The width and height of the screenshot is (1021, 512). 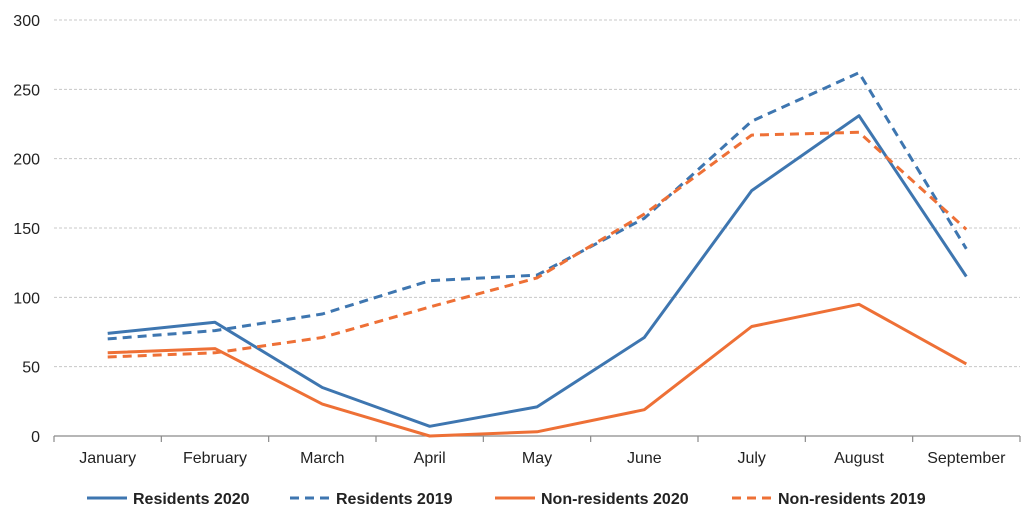 What do you see at coordinates (966, 458) in the screenshot?
I see `x-tick-label: September` at bounding box center [966, 458].